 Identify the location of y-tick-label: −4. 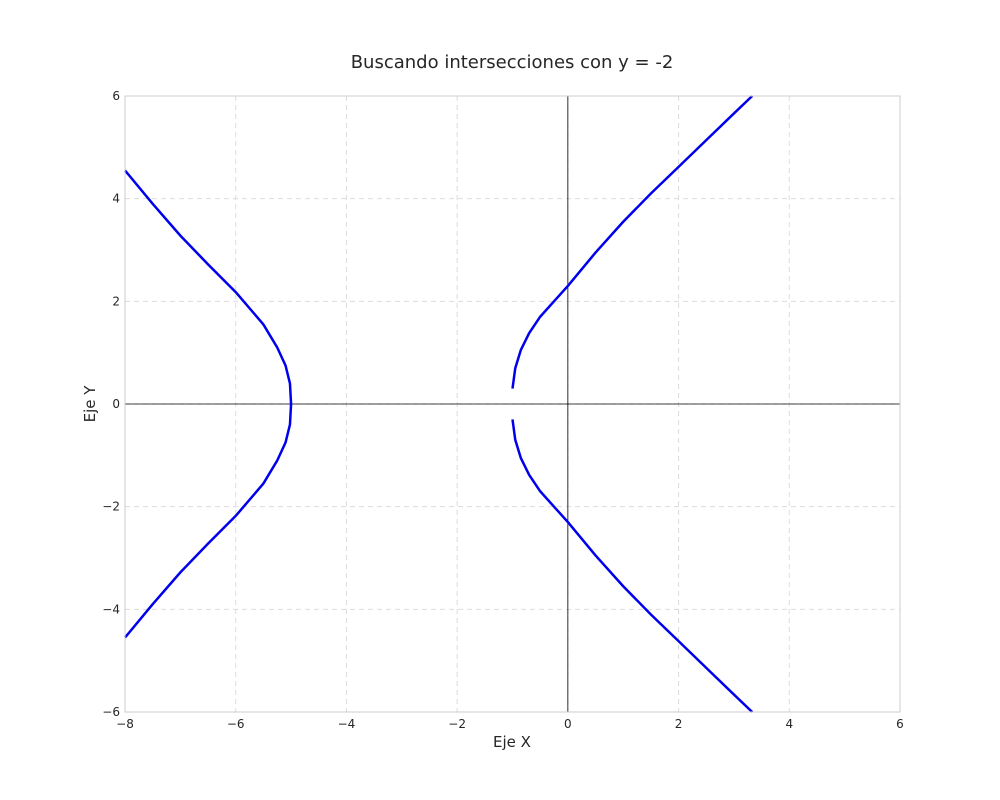
(111, 609).